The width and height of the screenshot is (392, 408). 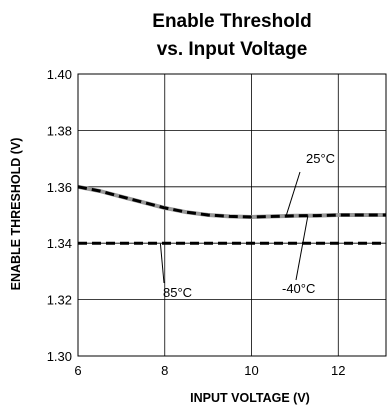 I want to click on y-tick-label: 1.36, so click(x=59, y=187).